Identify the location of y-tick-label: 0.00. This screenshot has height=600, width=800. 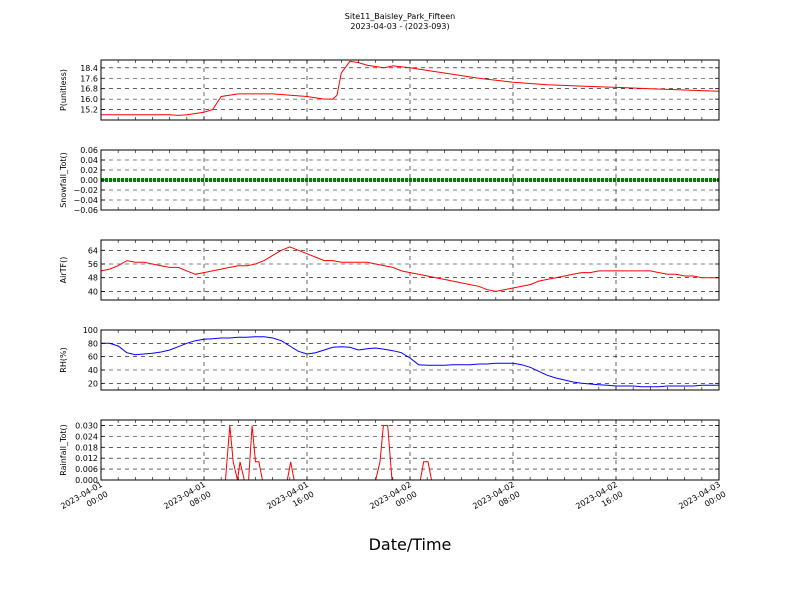
(89, 180).